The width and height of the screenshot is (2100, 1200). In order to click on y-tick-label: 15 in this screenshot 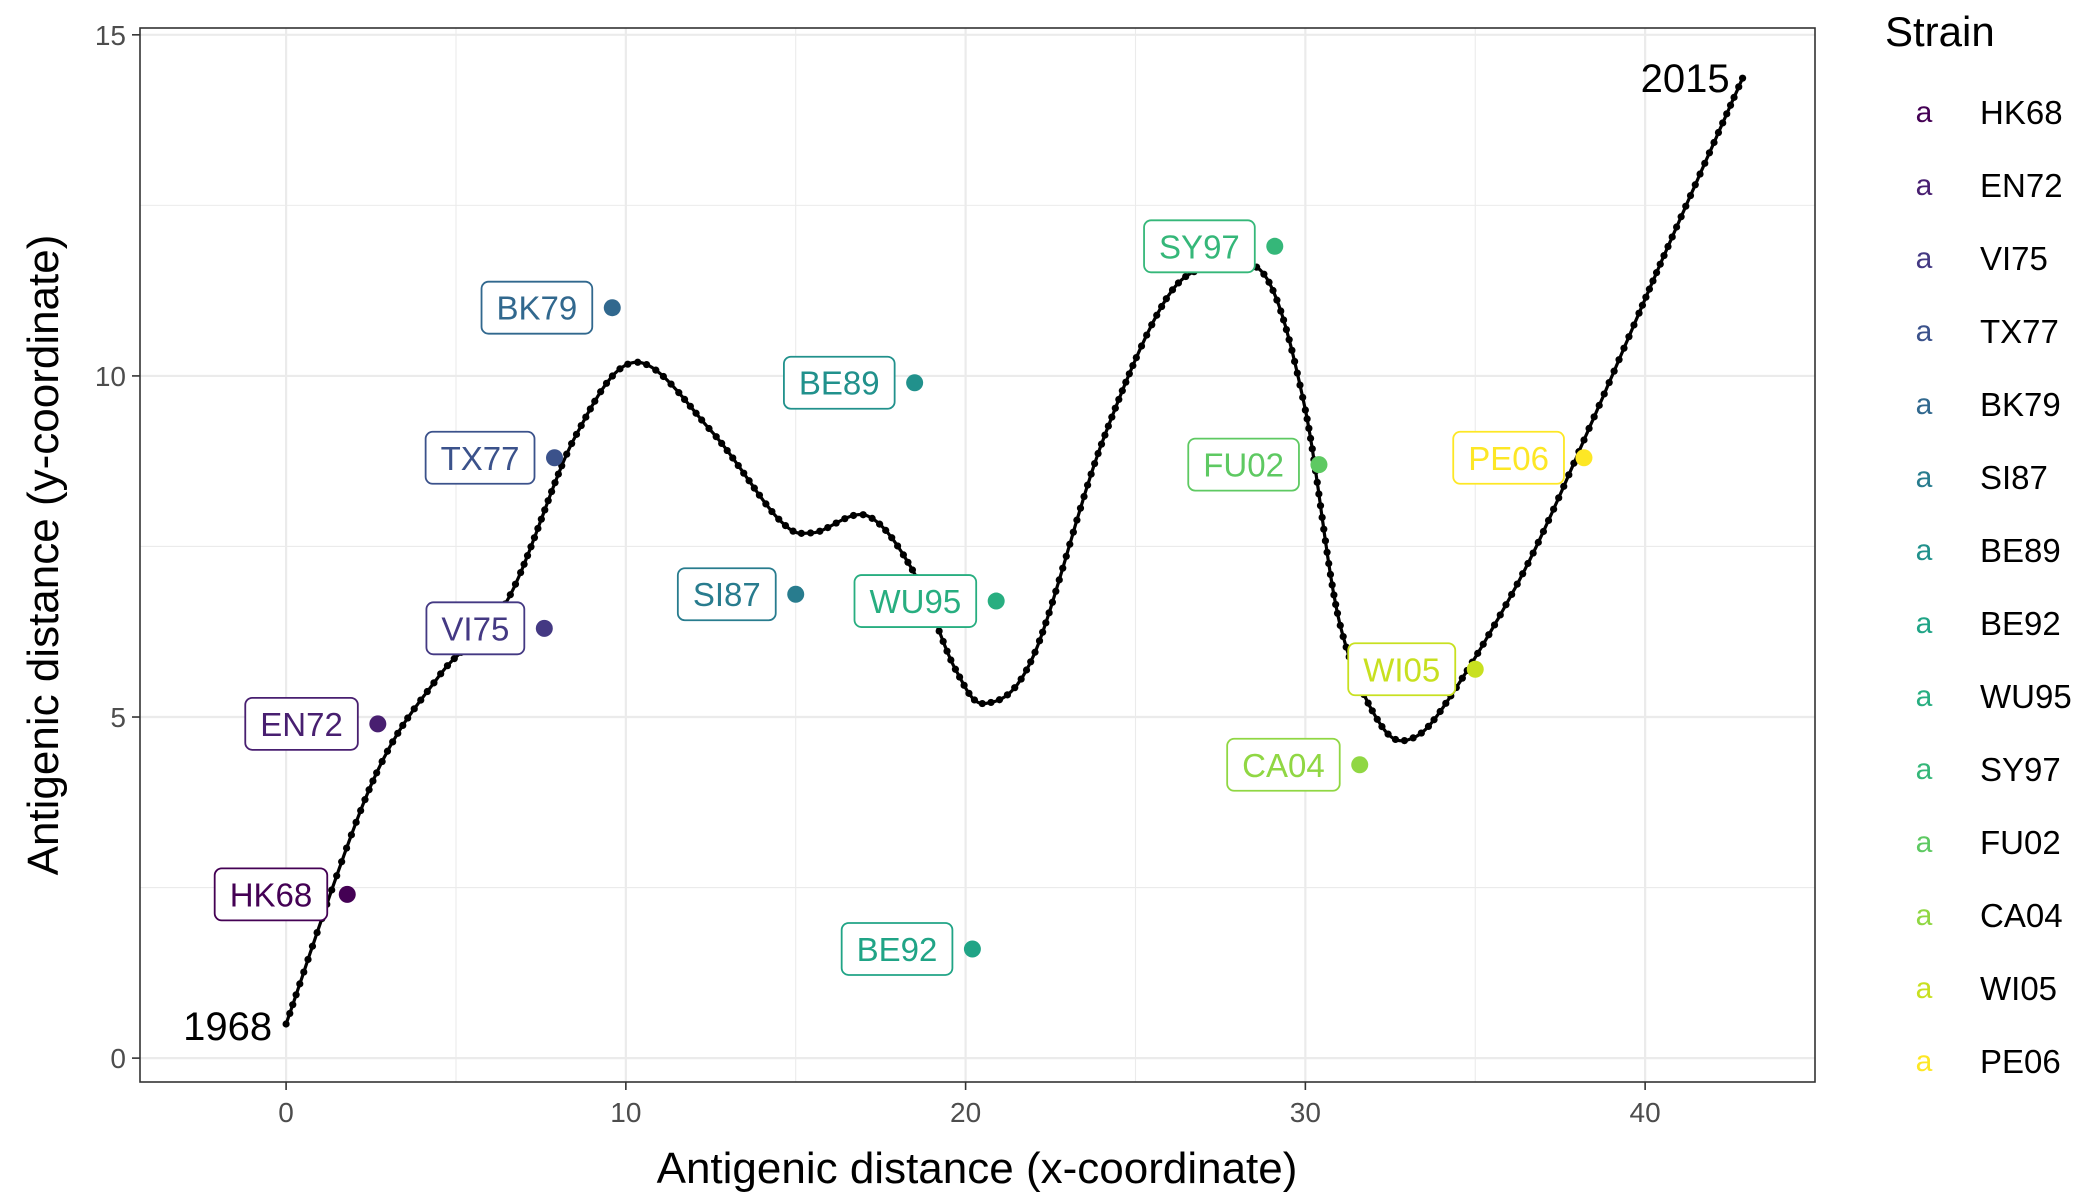, I will do `click(110, 35)`.